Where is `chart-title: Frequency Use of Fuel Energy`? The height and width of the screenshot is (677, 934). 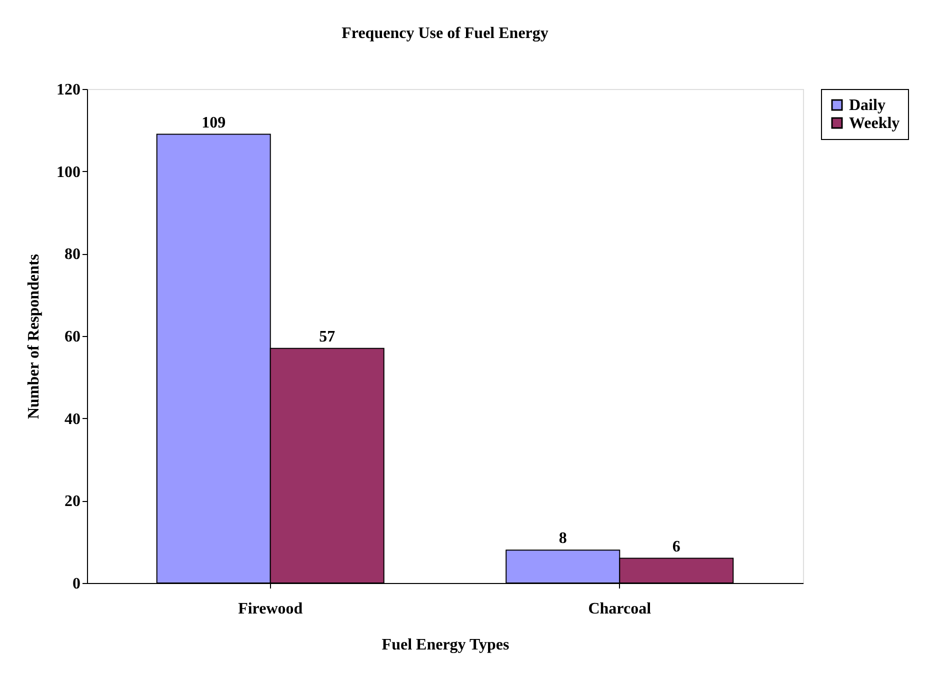
chart-title: Frequency Use of Fuel Energy is located at coordinates (445, 33).